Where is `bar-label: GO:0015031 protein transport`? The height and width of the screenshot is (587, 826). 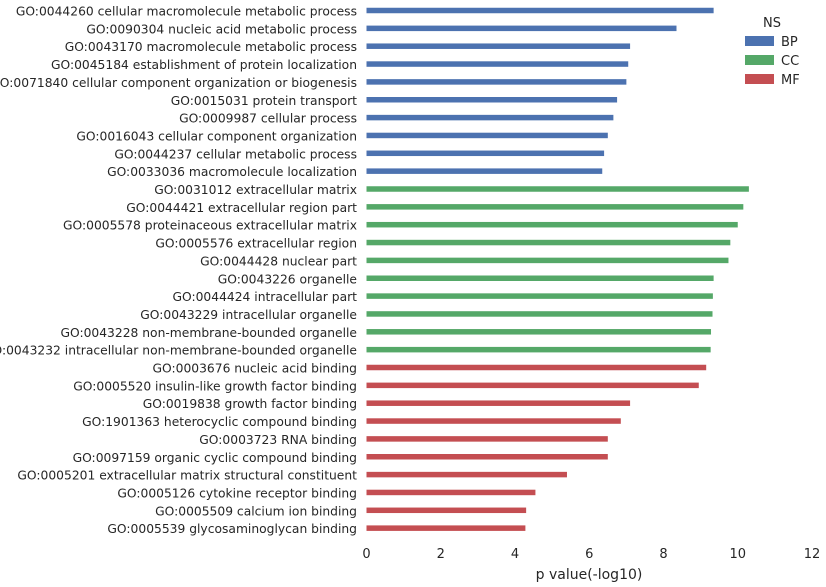 bar-label: GO:0015031 protein transport is located at coordinates (264, 101).